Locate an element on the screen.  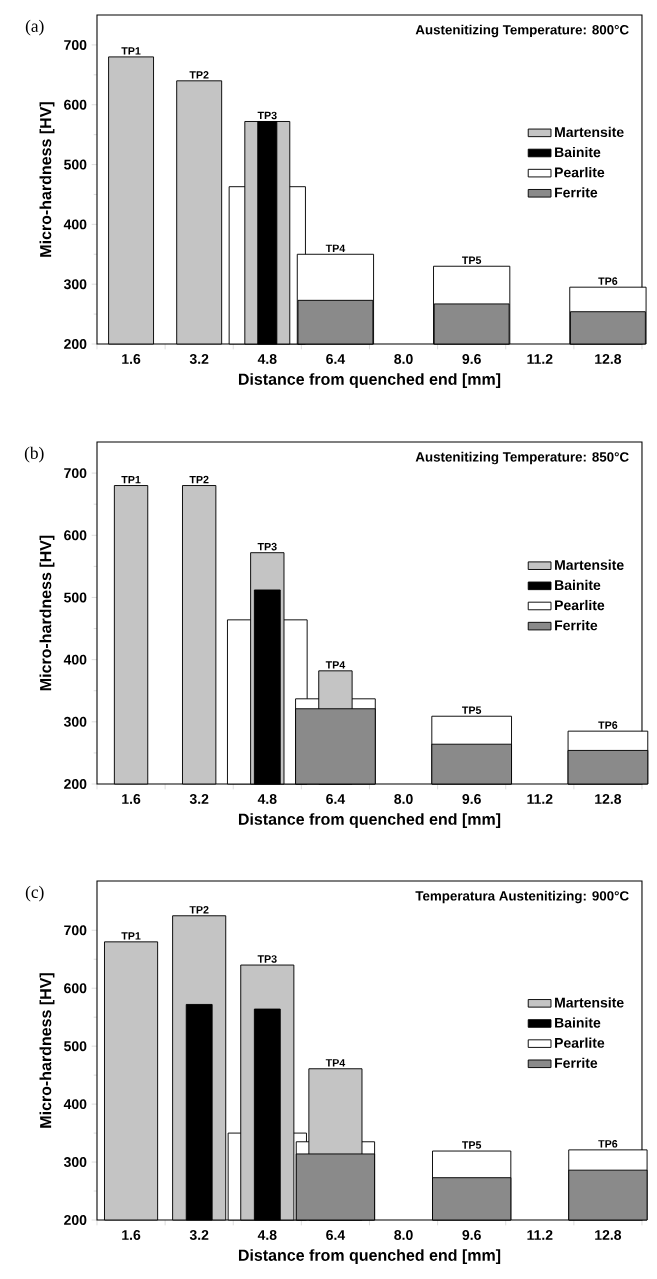
text: Temperatura Austenitizing: 900°C is located at coordinates (522, 897).